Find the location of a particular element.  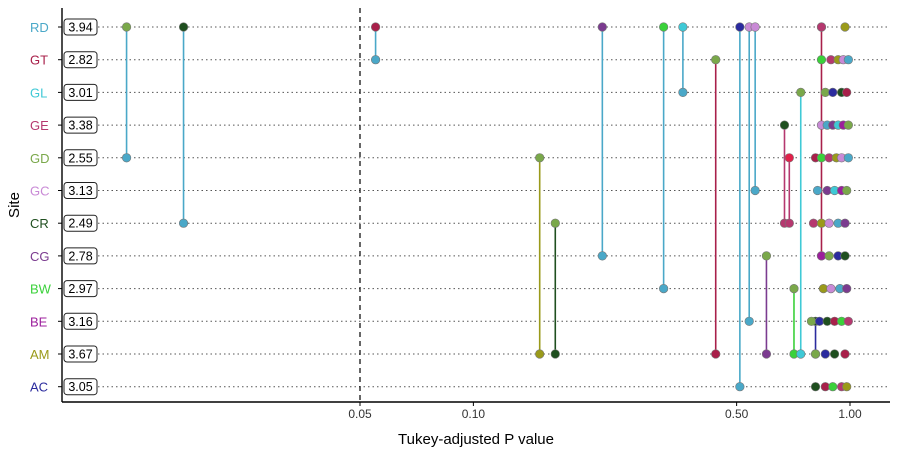

y-tick-label-rd: RD is located at coordinates (39, 27).